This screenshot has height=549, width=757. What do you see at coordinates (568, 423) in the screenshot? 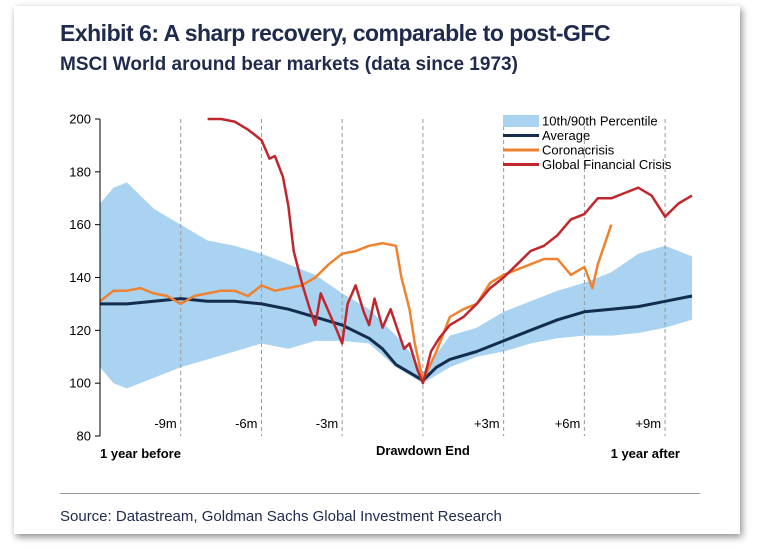
I see `month-label: +6m` at bounding box center [568, 423].